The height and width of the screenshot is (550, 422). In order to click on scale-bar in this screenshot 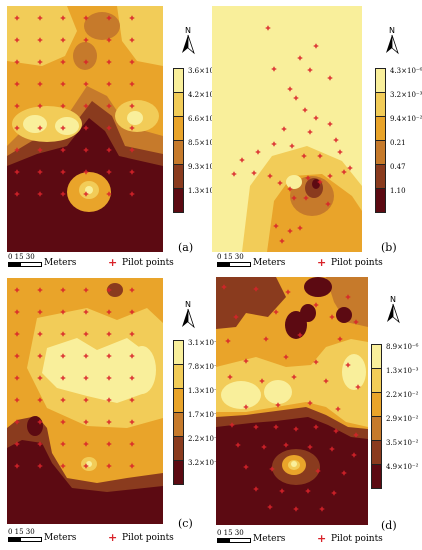, I will do `click(25, 539)`.